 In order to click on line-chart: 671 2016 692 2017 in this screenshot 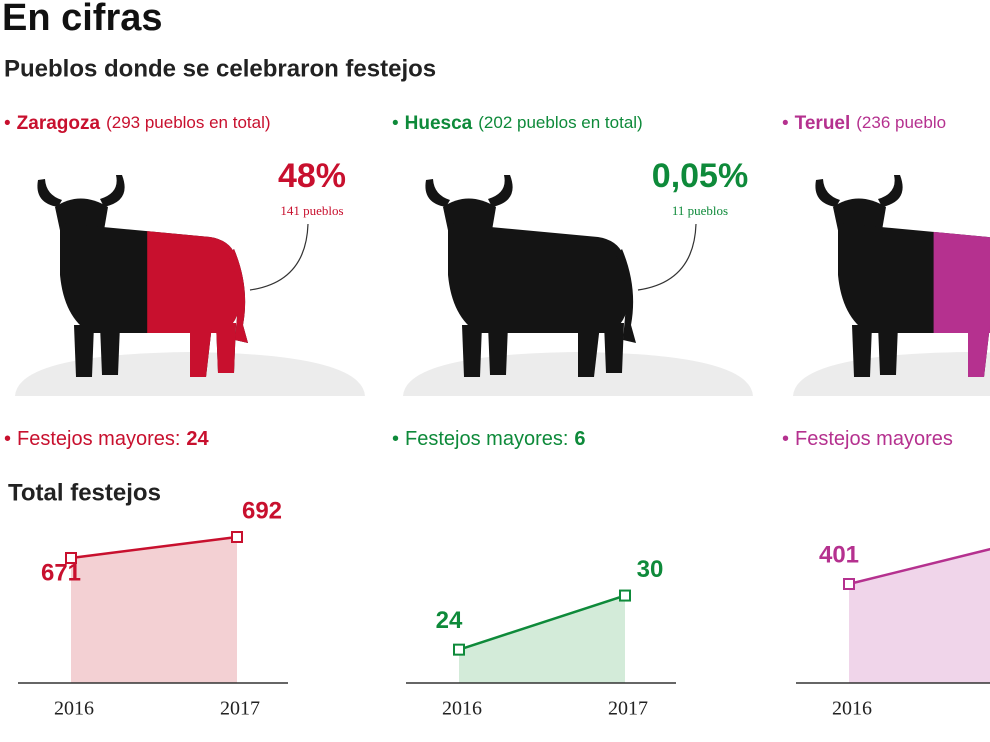, I will do `click(153, 608)`.